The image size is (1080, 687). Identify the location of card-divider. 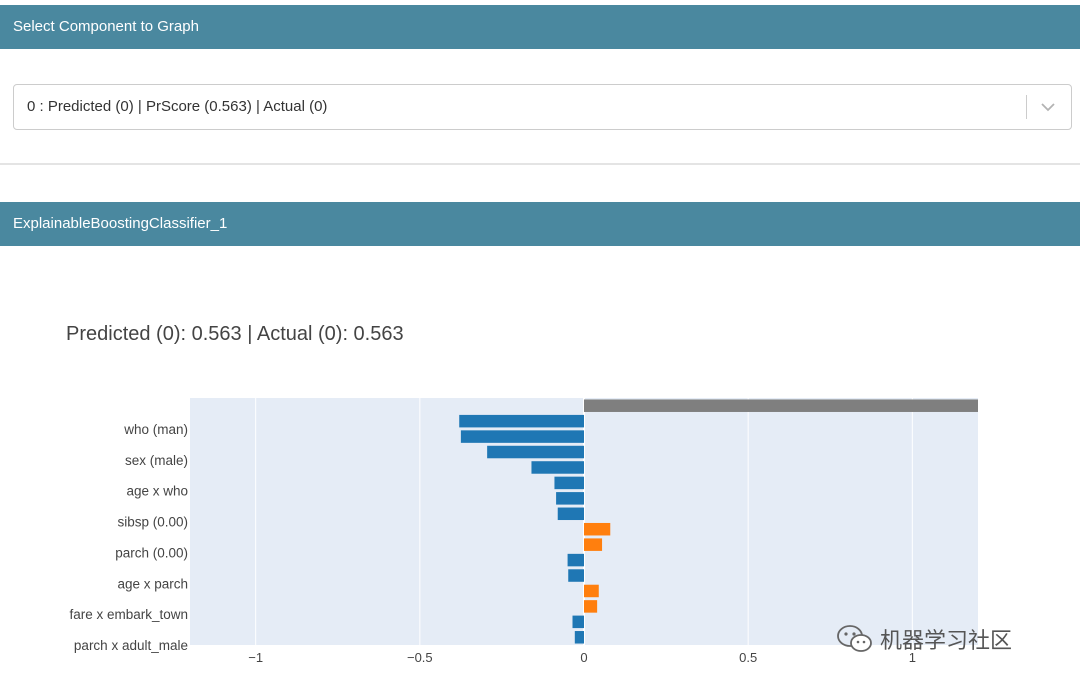
(540, 164).